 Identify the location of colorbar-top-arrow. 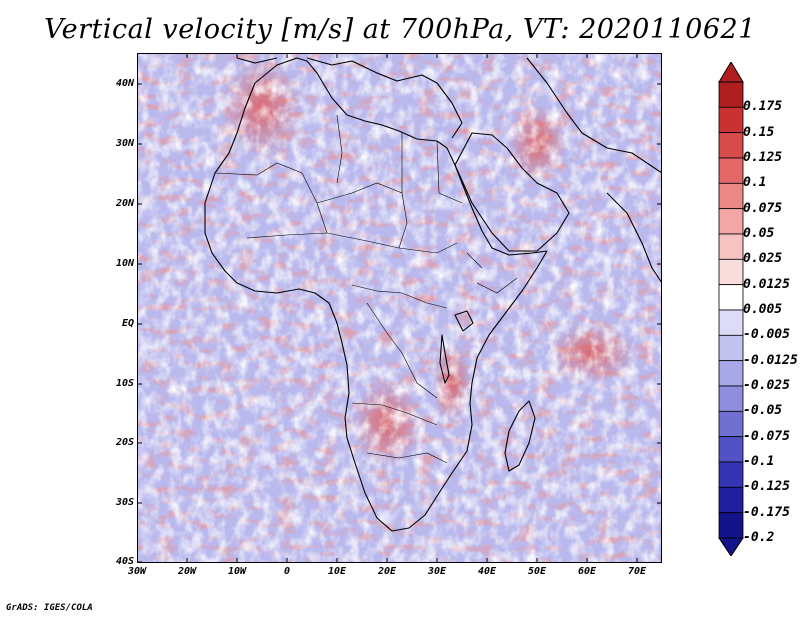
(731, 72).